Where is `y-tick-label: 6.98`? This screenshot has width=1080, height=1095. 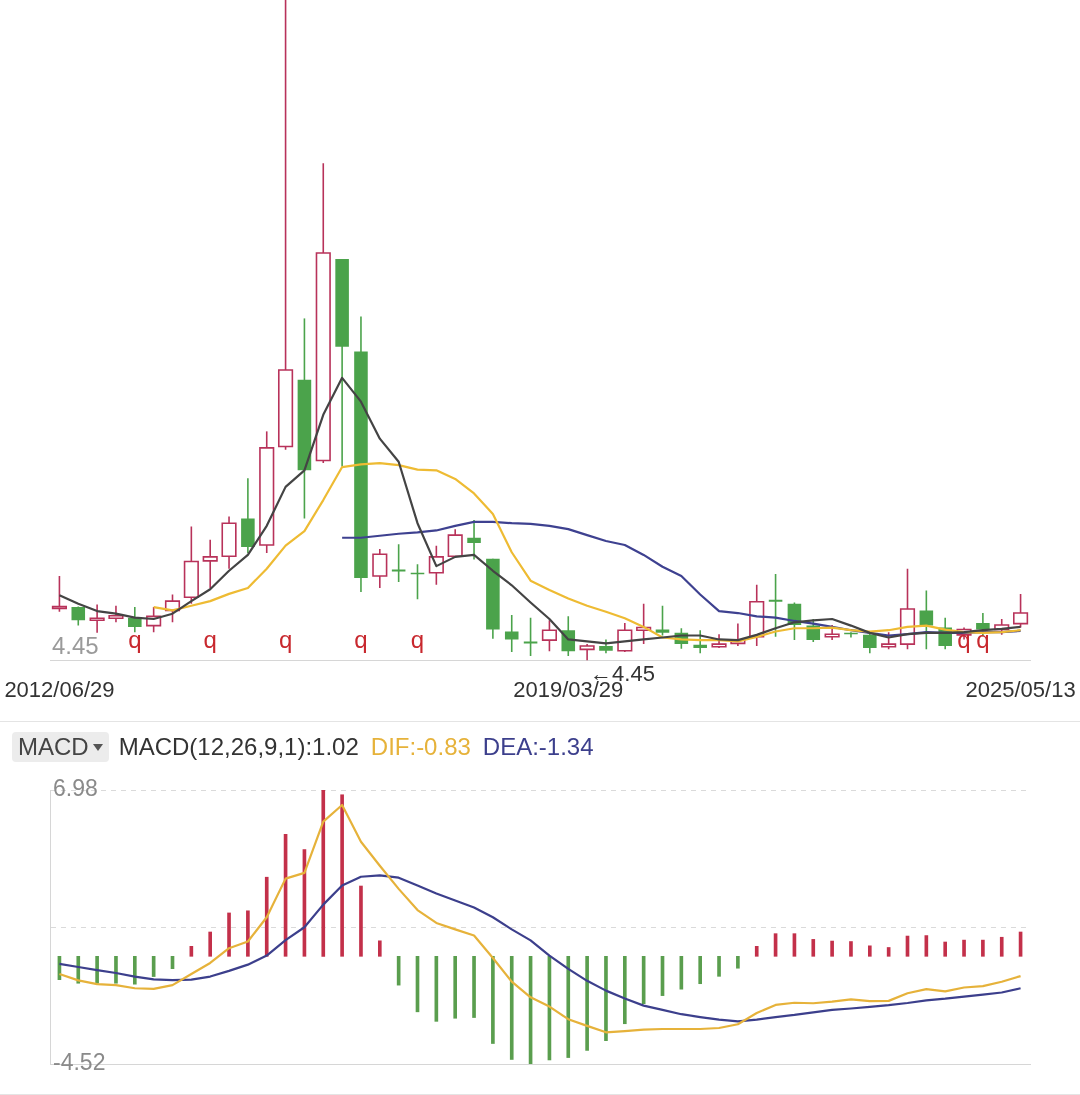
y-tick-label: 6.98 is located at coordinates (75, 788).